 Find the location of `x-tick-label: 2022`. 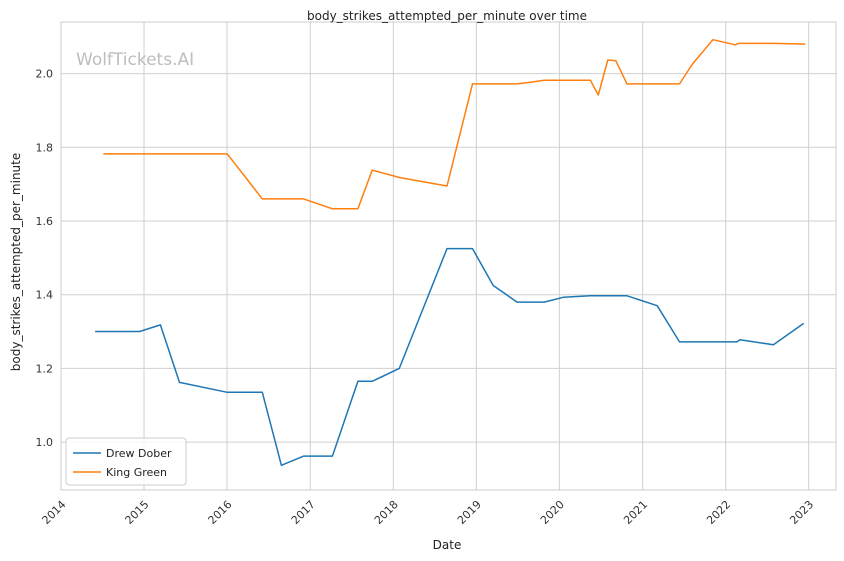

x-tick-label: 2022 is located at coordinates (718, 512).